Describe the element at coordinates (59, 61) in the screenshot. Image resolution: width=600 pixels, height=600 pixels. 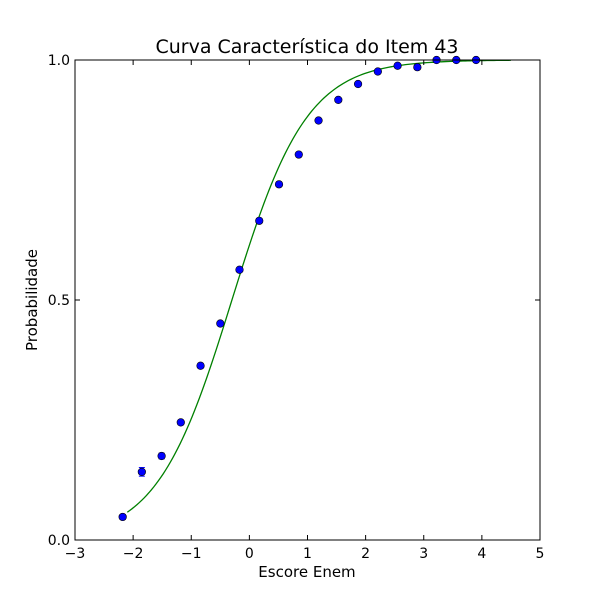
I see `y-tick-label: 1.0` at that location.